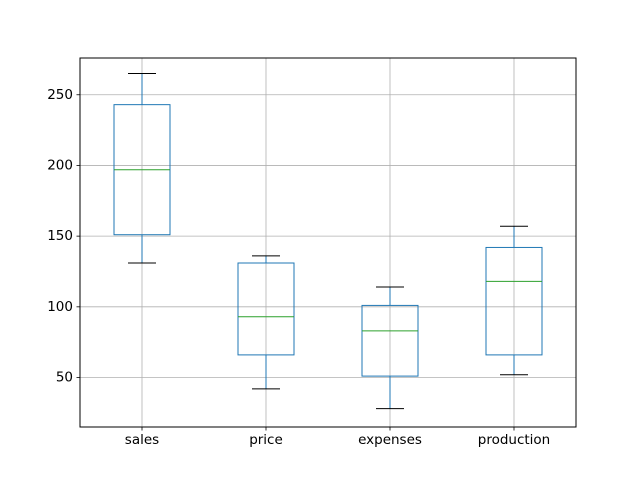 The width and height of the screenshot is (640, 480). I want to click on x-tick-label: price, so click(266, 440).